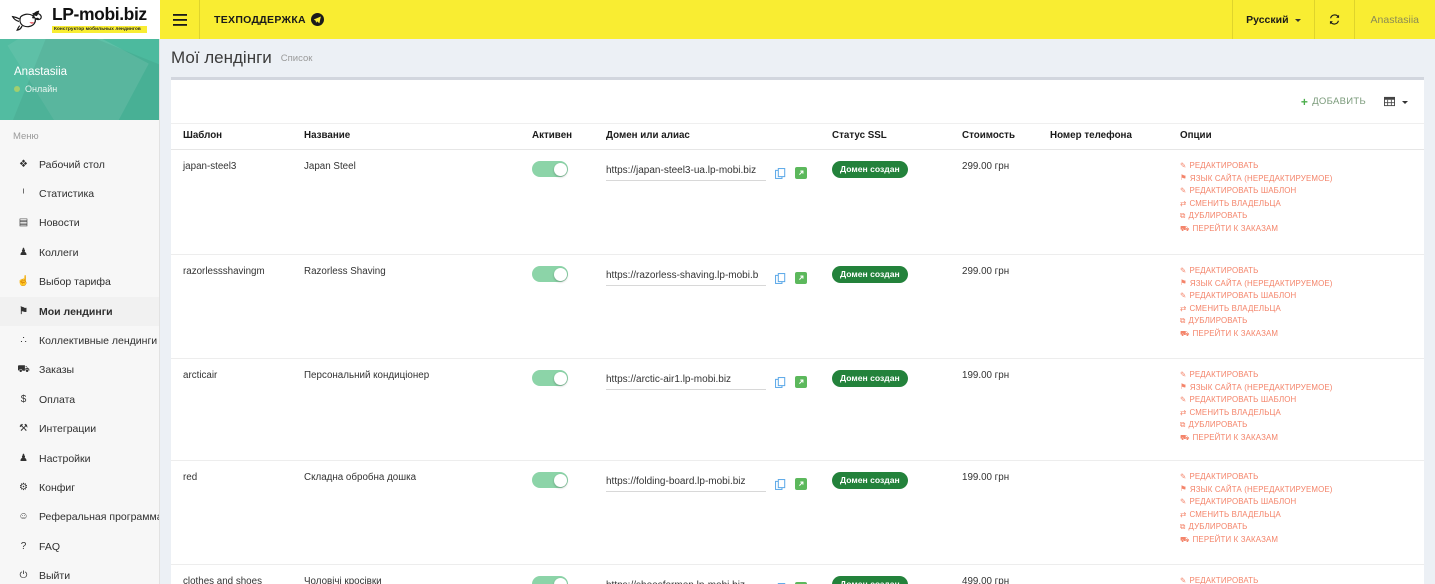 This screenshot has width=1435, height=584. Describe the element at coordinates (1272, 19) in the screenshot. I see `language-selector: Русский` at that location.